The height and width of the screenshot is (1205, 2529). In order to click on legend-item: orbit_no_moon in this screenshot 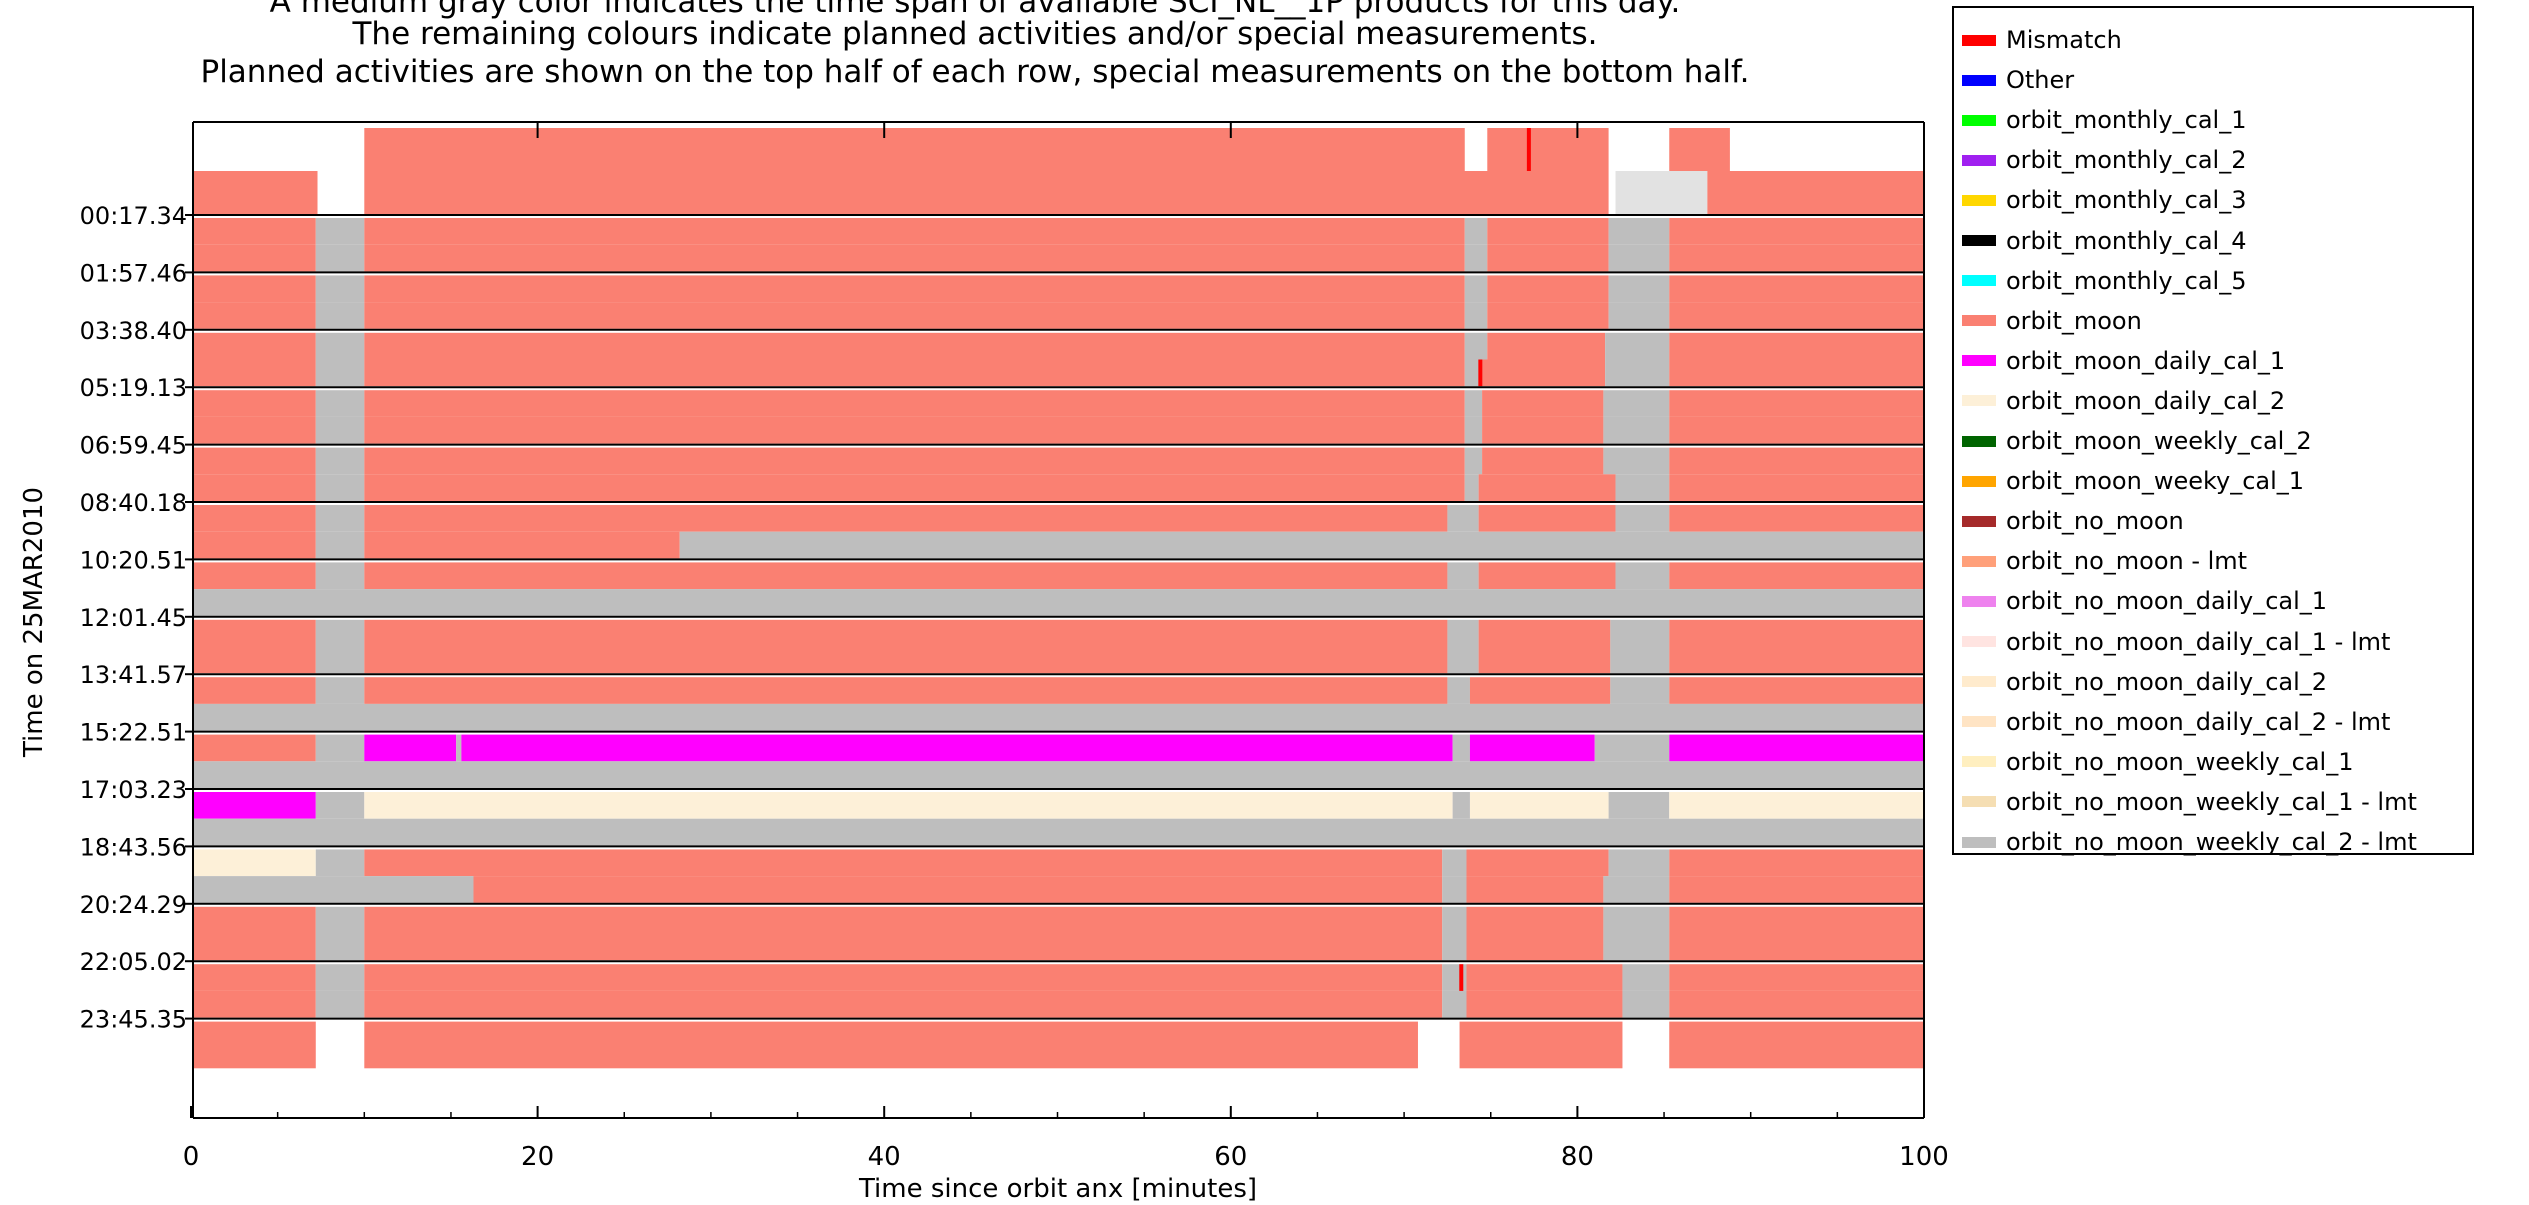, I will do `click(2073, 521)`.